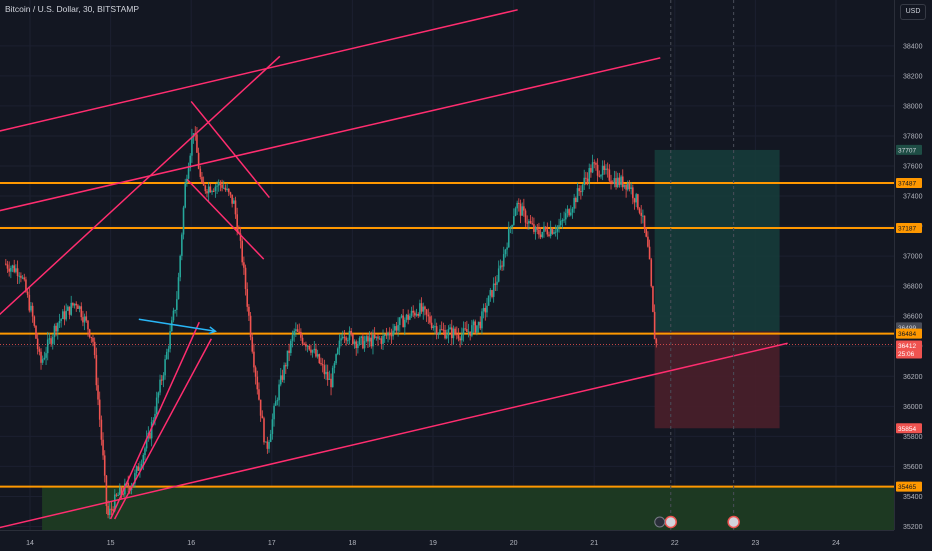  Describe the element at coordinates (177, 325) in the screenshot. I see `arrow-line` at that location.